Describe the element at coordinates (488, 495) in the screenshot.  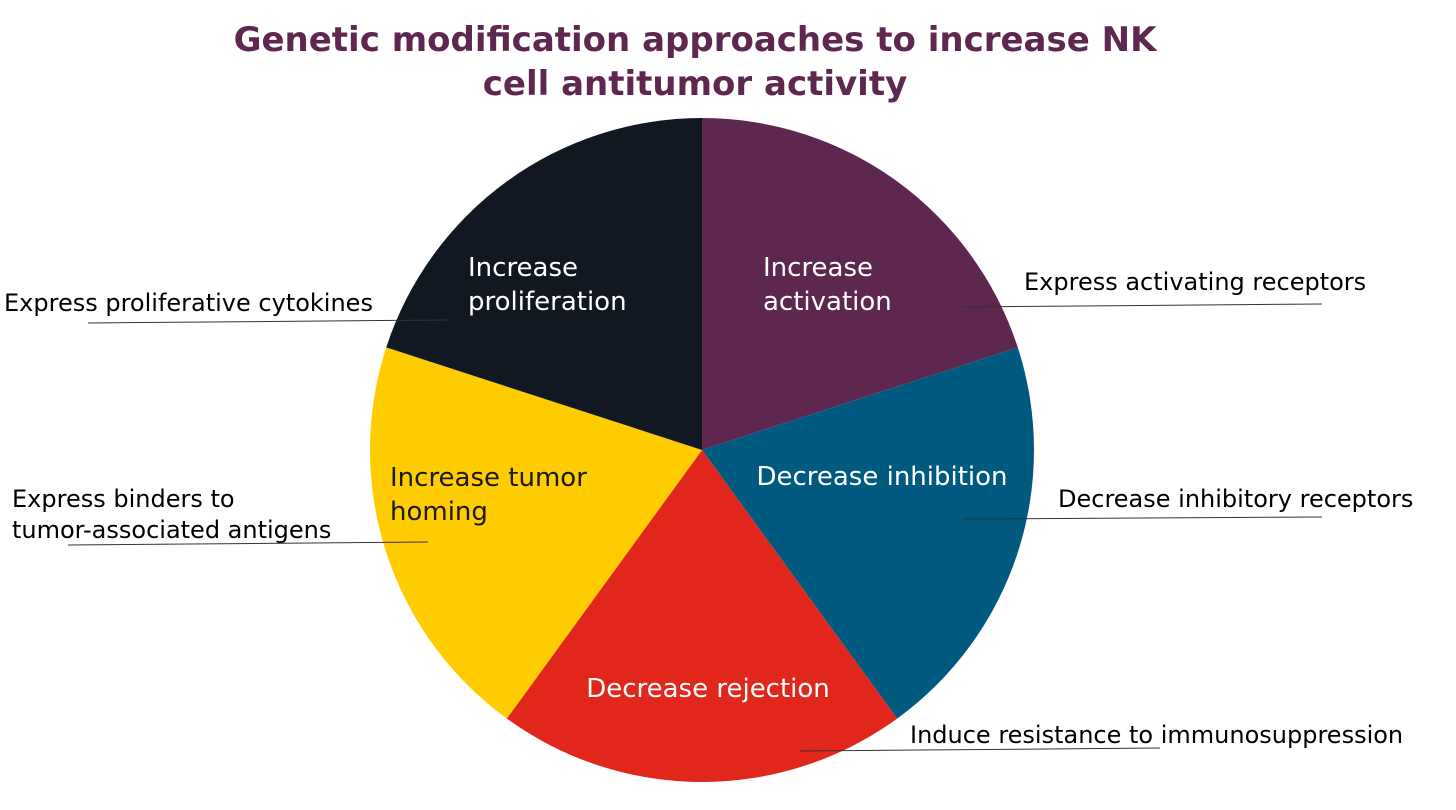
I see `slice-label-homing: Increase tumor homing` at that location.